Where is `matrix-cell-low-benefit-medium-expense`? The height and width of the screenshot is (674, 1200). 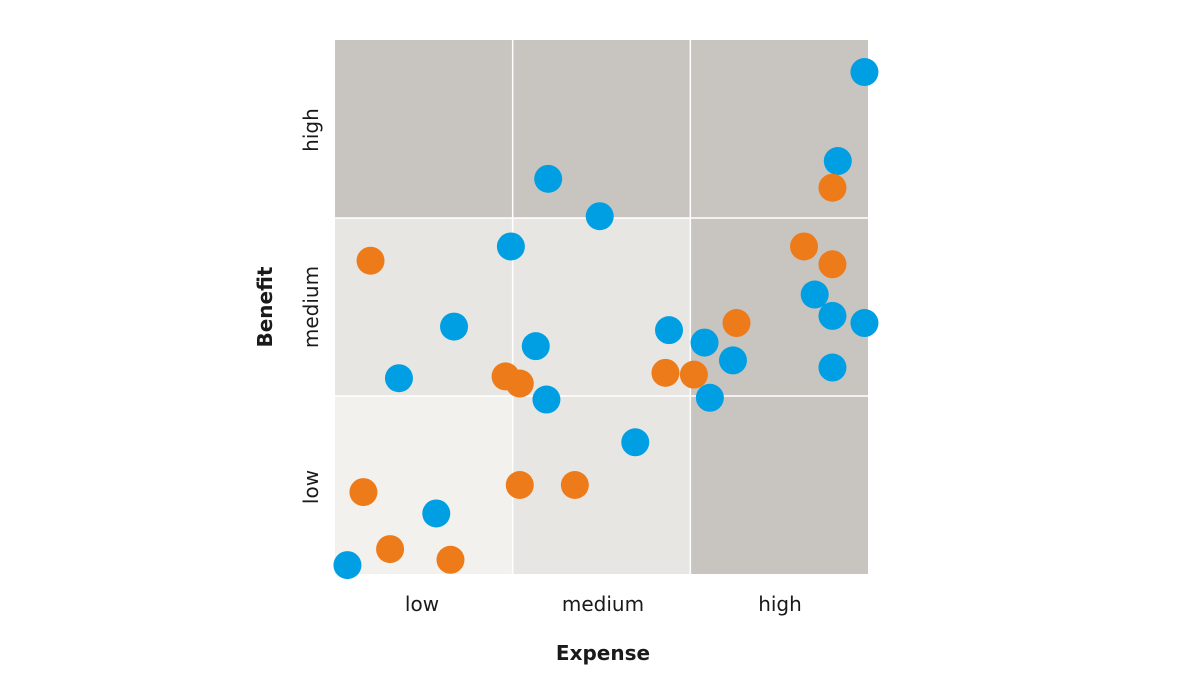
matrix-cell-low-benefit-medium-expense is located at coordinates (601, 485).